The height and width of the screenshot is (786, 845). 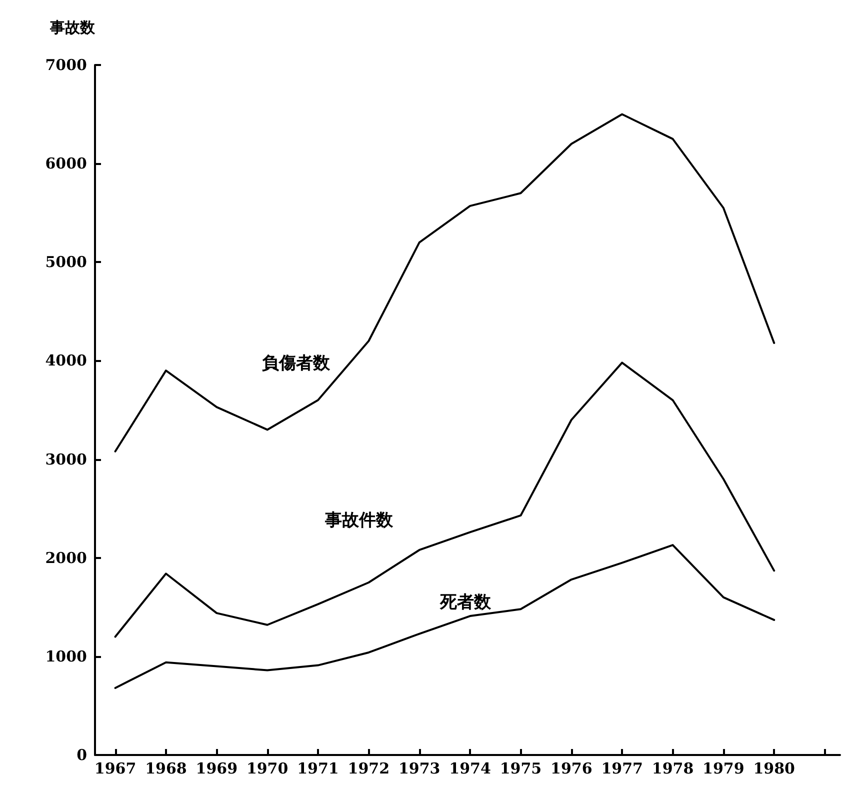 I want to click on x-tick-label: 1969, so click(x=217, y=769).